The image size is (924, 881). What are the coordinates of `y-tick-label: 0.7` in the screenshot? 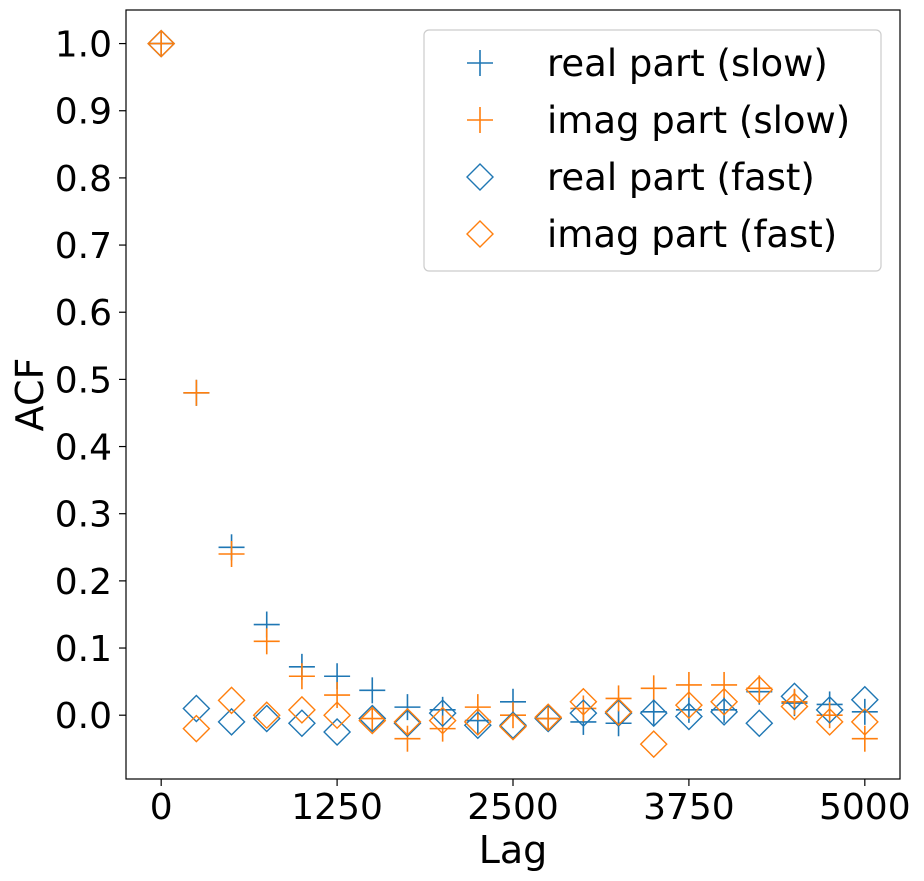 It's located at (83, 246).